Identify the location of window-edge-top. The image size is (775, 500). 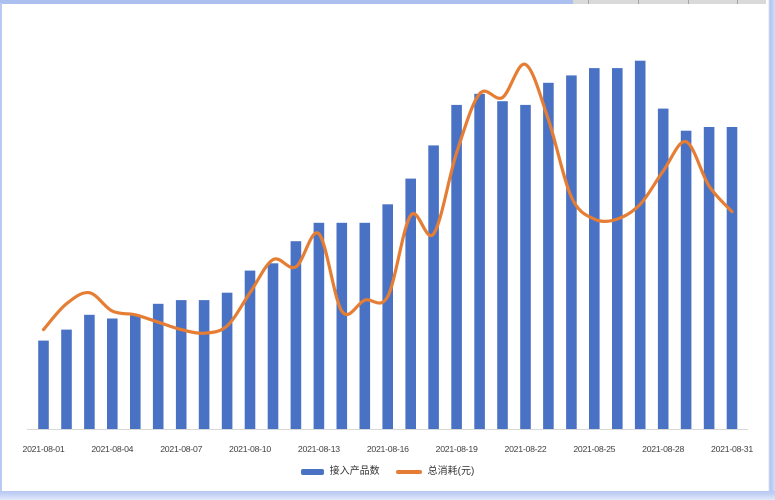
(286, 2).